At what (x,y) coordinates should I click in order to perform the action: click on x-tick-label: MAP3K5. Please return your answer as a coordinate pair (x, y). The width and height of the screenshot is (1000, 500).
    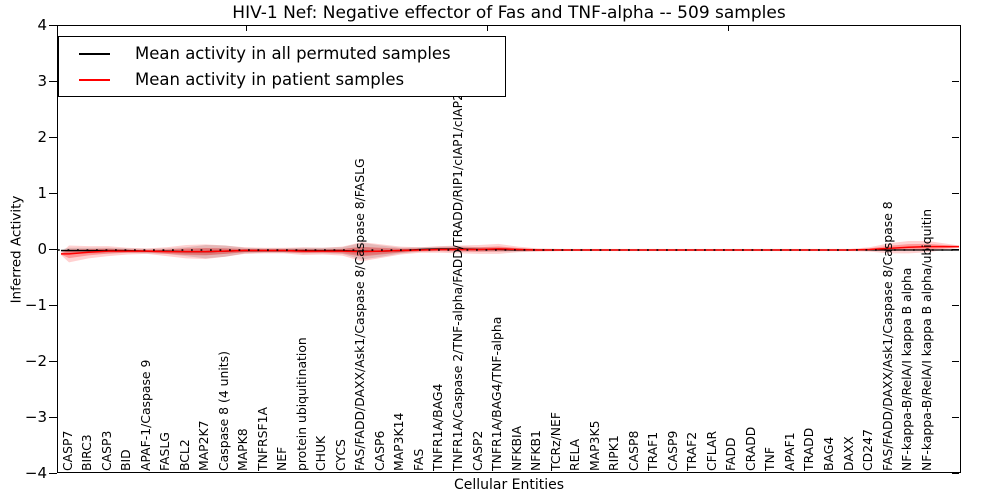
    Looking at the image, I should click on (594, 445).